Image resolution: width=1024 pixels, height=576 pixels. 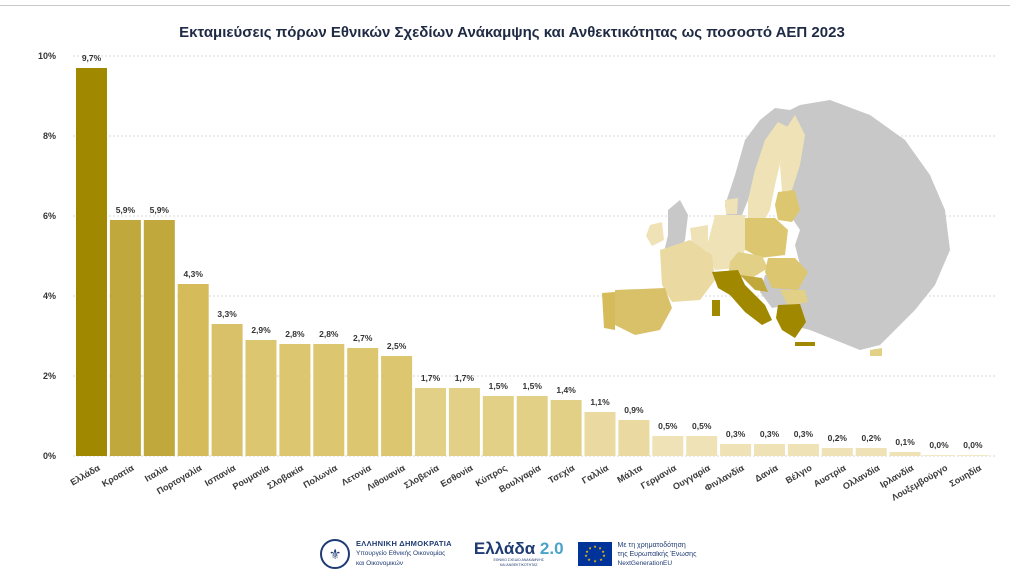 What do you see at coordinates (49, 216) in the screenshot?
I see `y-tick-label: 6%` at bounding box center [49, 216].